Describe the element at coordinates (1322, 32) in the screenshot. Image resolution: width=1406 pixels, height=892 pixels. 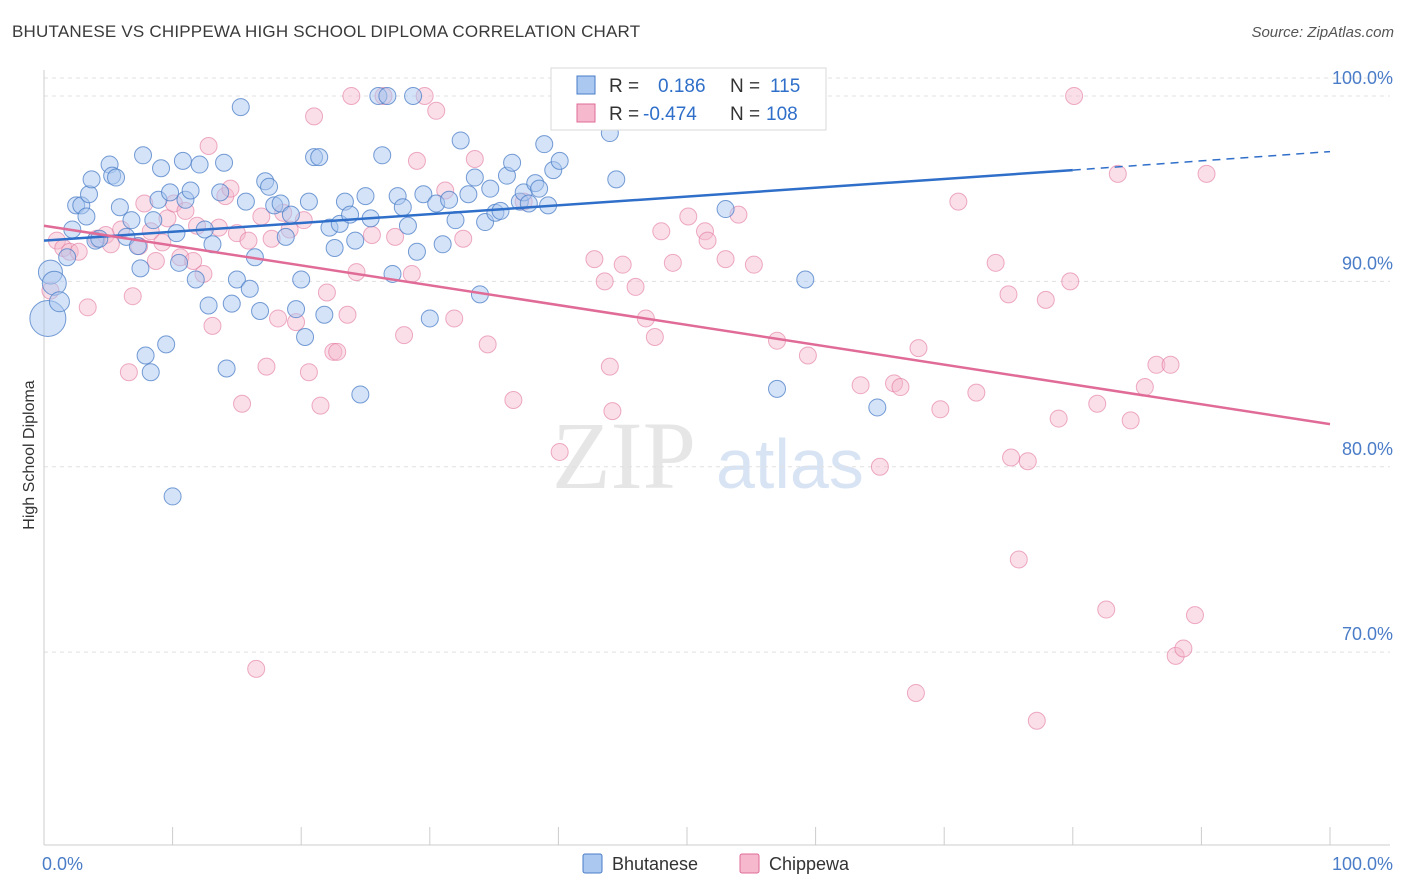
I see `source-label: Source: ZipAtlas.com` at that location.